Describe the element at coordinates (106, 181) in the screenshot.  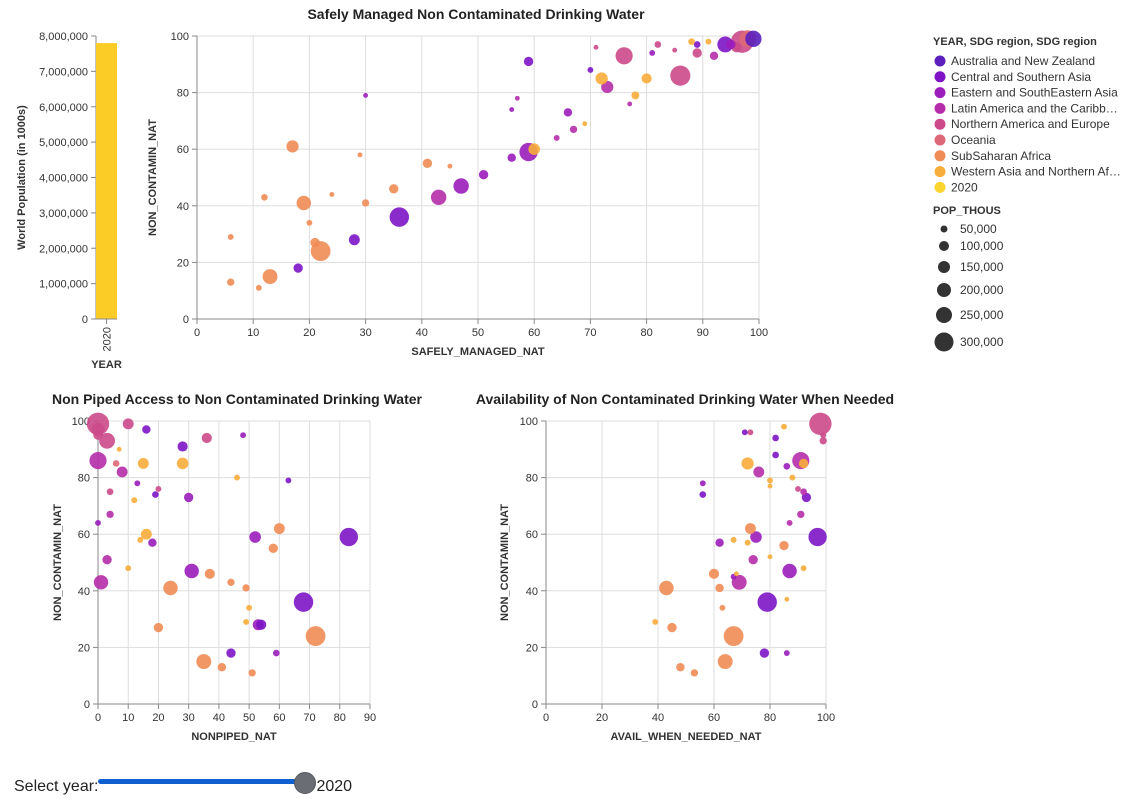
I see `population-bar` at that location.